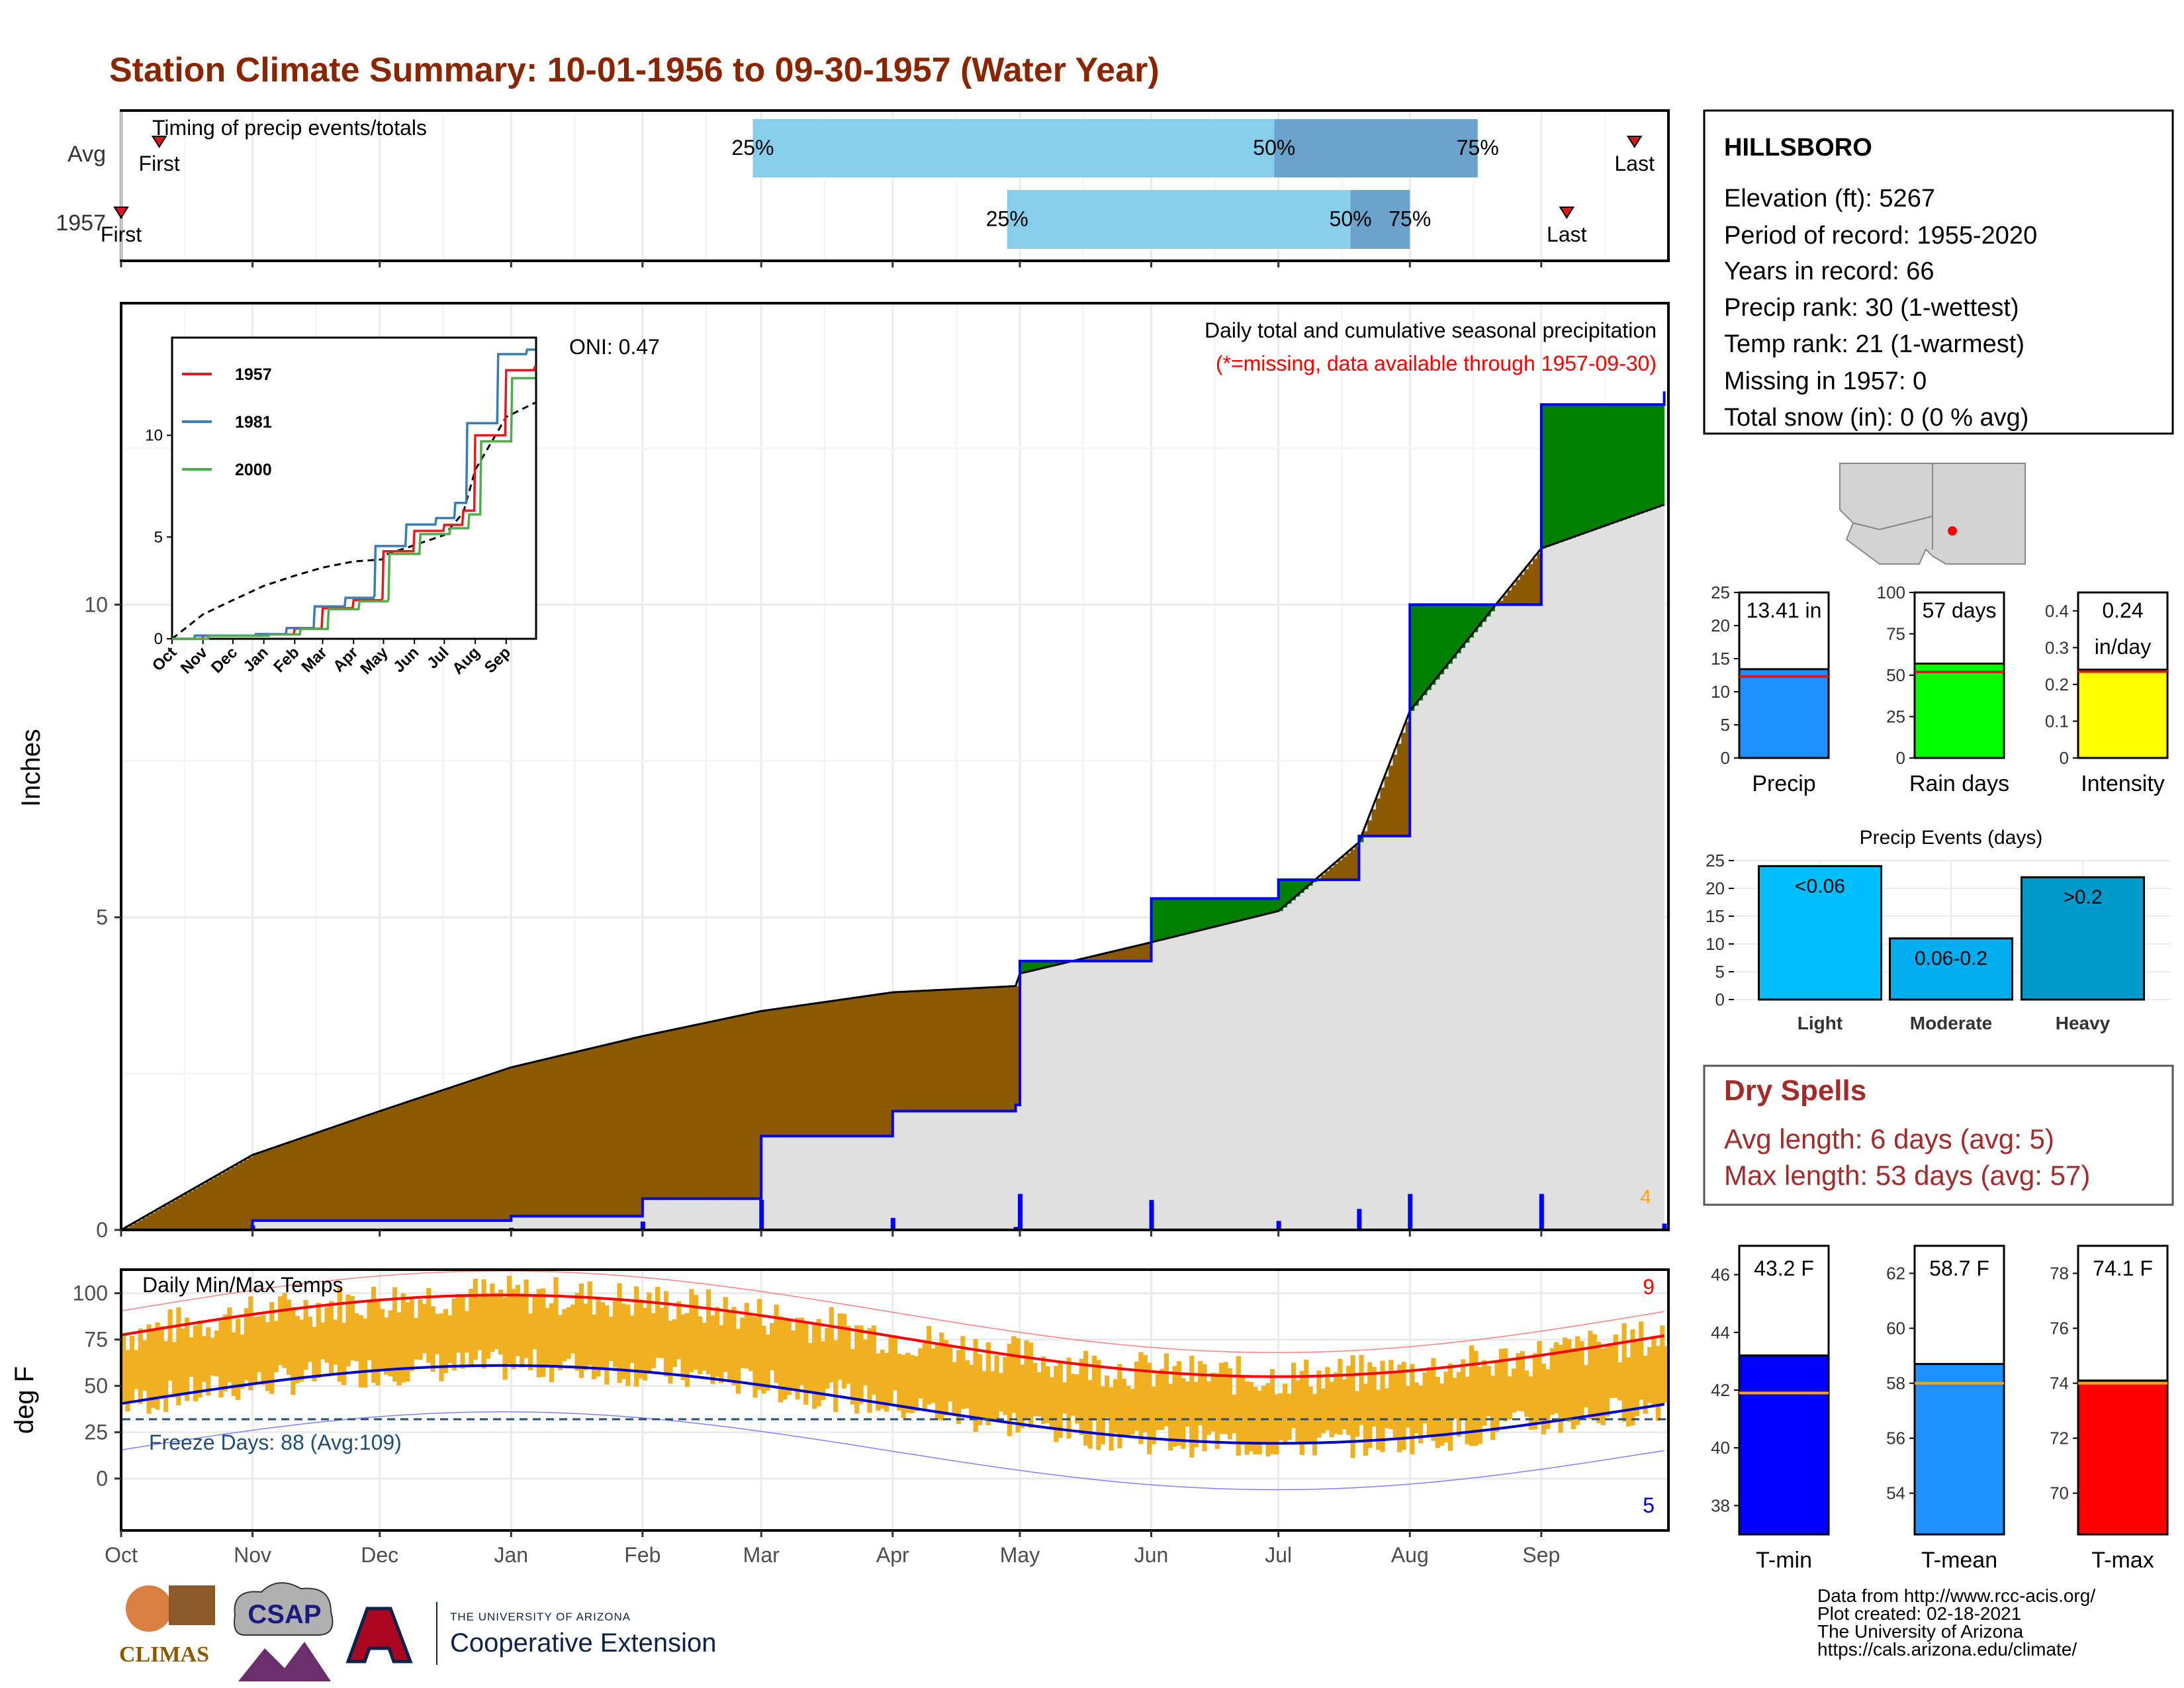 Image resolution: width=2184 pixels, height=1688 pixels. What do you see at coordinates (1410, 219) in the screenshot?
I see `timing-p75-label: 75%` at bounding box center [1410, 219].